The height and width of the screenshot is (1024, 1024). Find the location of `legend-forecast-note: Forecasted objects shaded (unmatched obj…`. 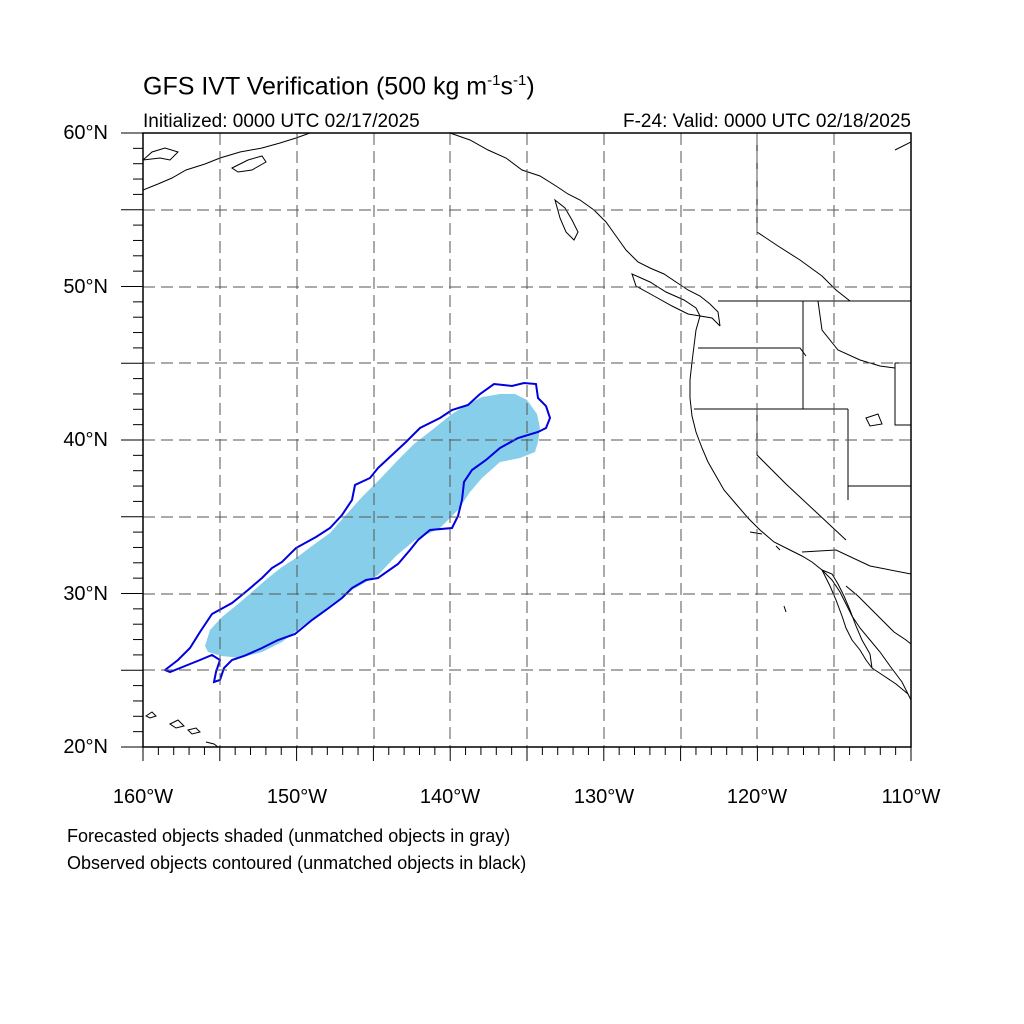

legend-forecast-note: Forecasted objects shaded (unmatched obj… is located at coordinates (289, 836).